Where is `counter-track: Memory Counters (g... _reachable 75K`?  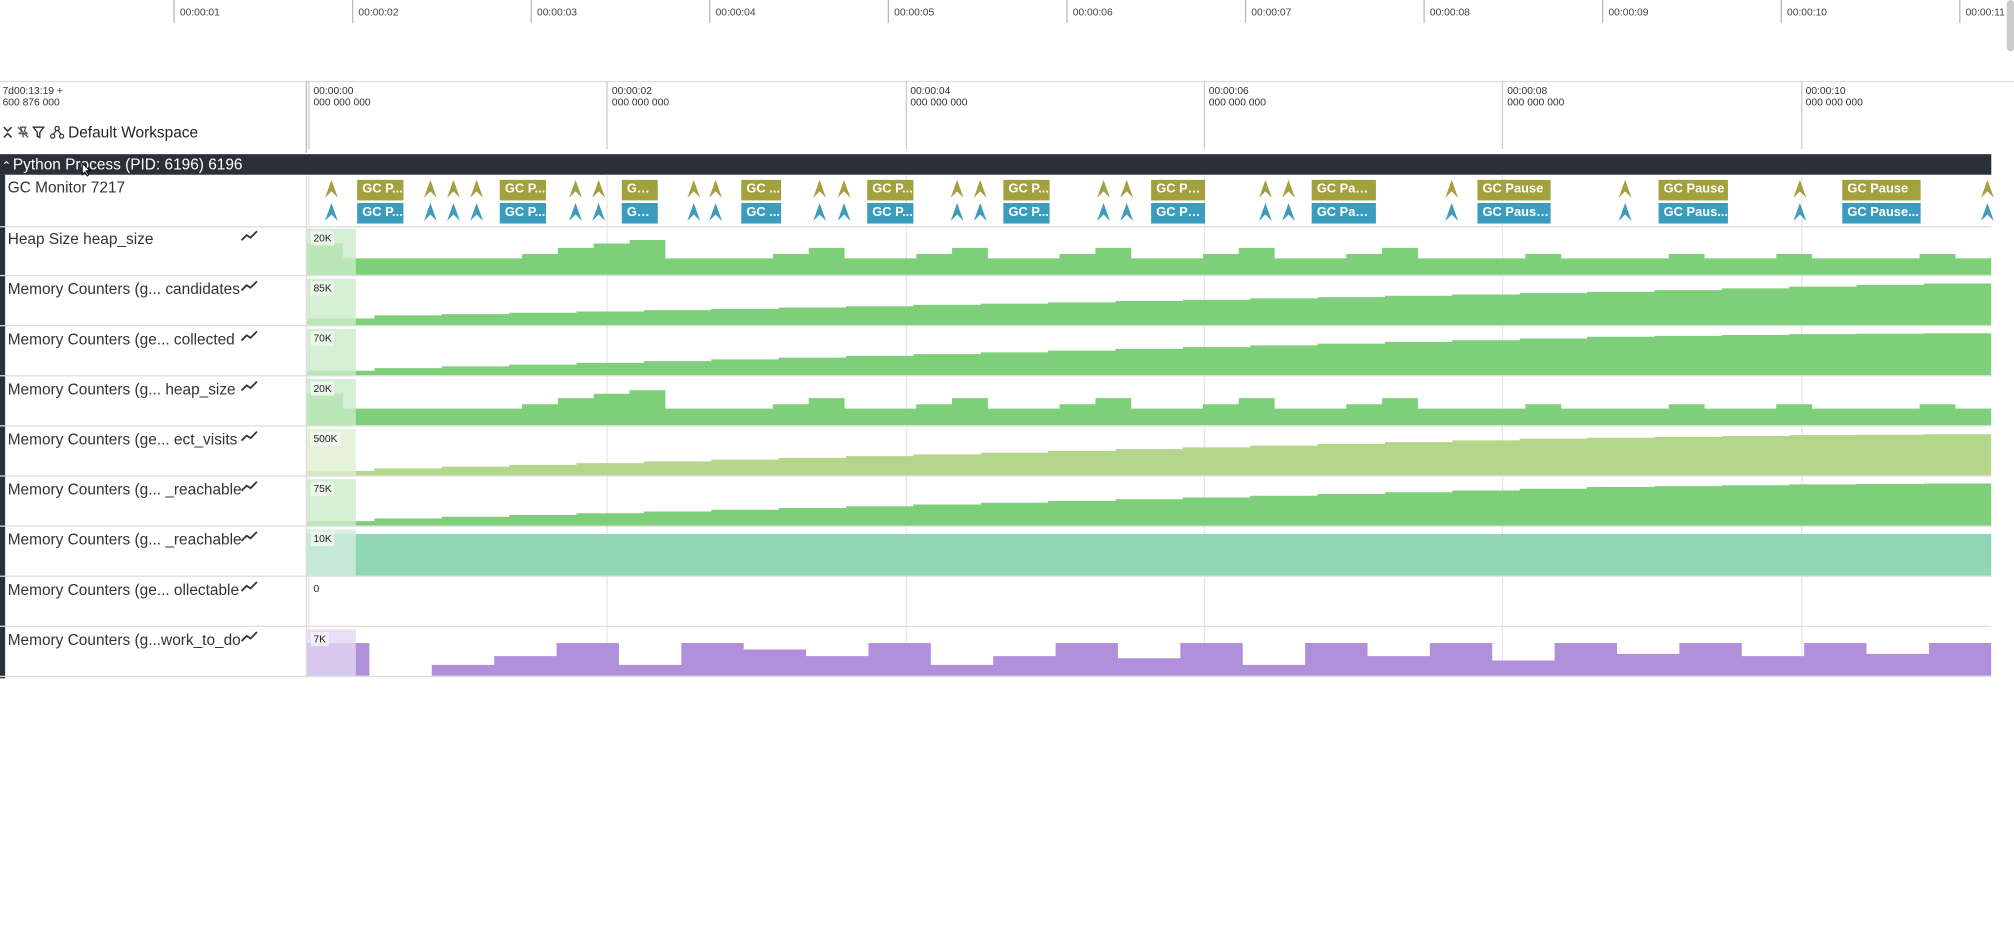
counter-track: Memory Counters (g... _reachable 75K is located at coordinates (996, 501).